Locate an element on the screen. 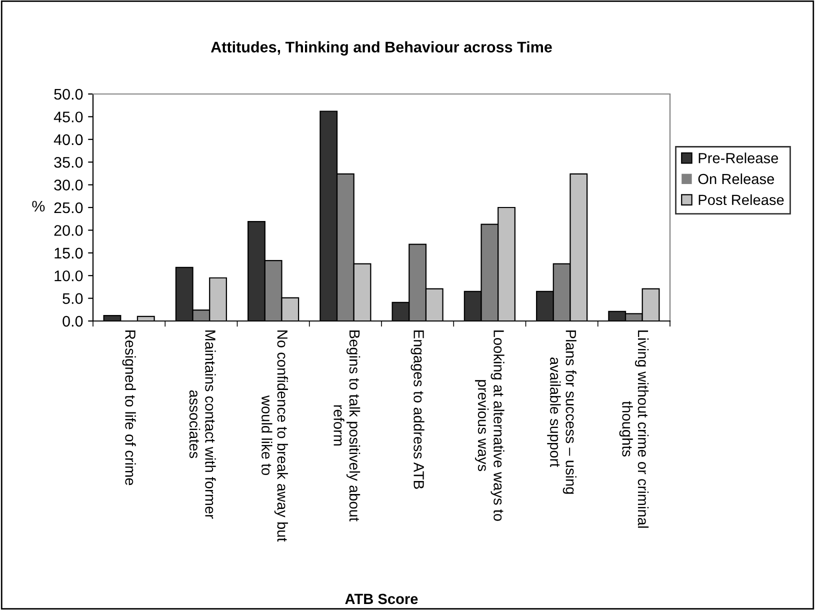 Image resolution: width=815 pixels, height=610 pixels. x-tick-label: Engages to address ATB is located at coordinates (417, 409).